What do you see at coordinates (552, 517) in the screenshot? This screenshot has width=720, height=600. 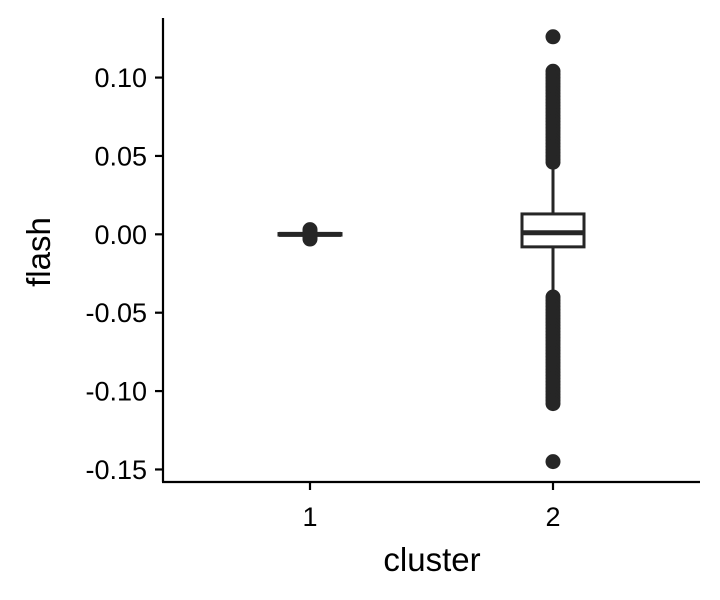 I see `x-tick-label: 2` at bounding box center [552, 517].